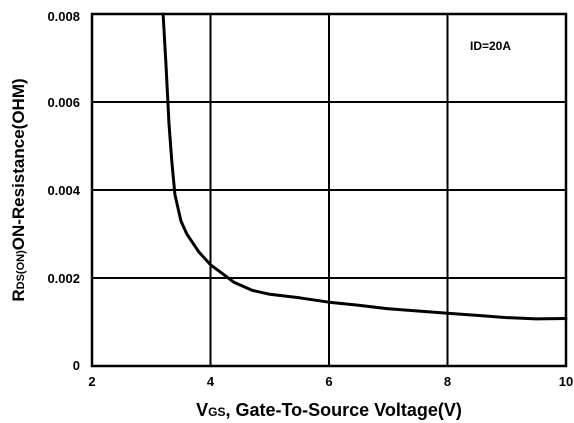 The image size is (574, 423). I want to click on annotation-label: ID=20A, so click(490, 46).